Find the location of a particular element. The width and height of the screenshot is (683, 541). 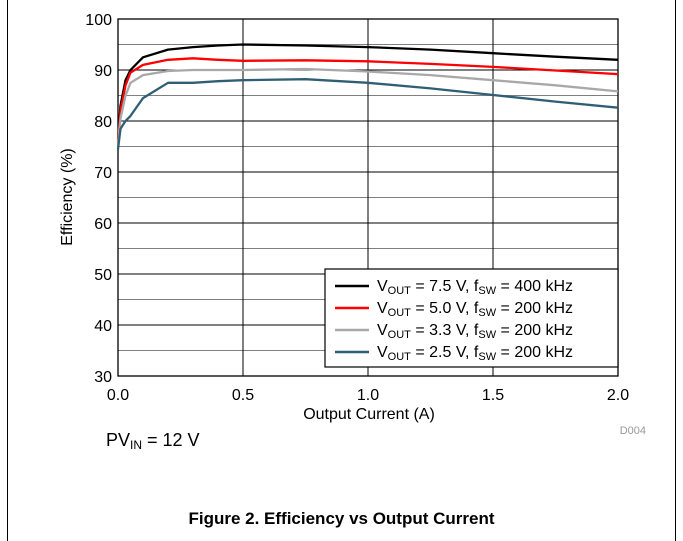

x-tick-label: 2.0 is located at coordinates (618, 395).